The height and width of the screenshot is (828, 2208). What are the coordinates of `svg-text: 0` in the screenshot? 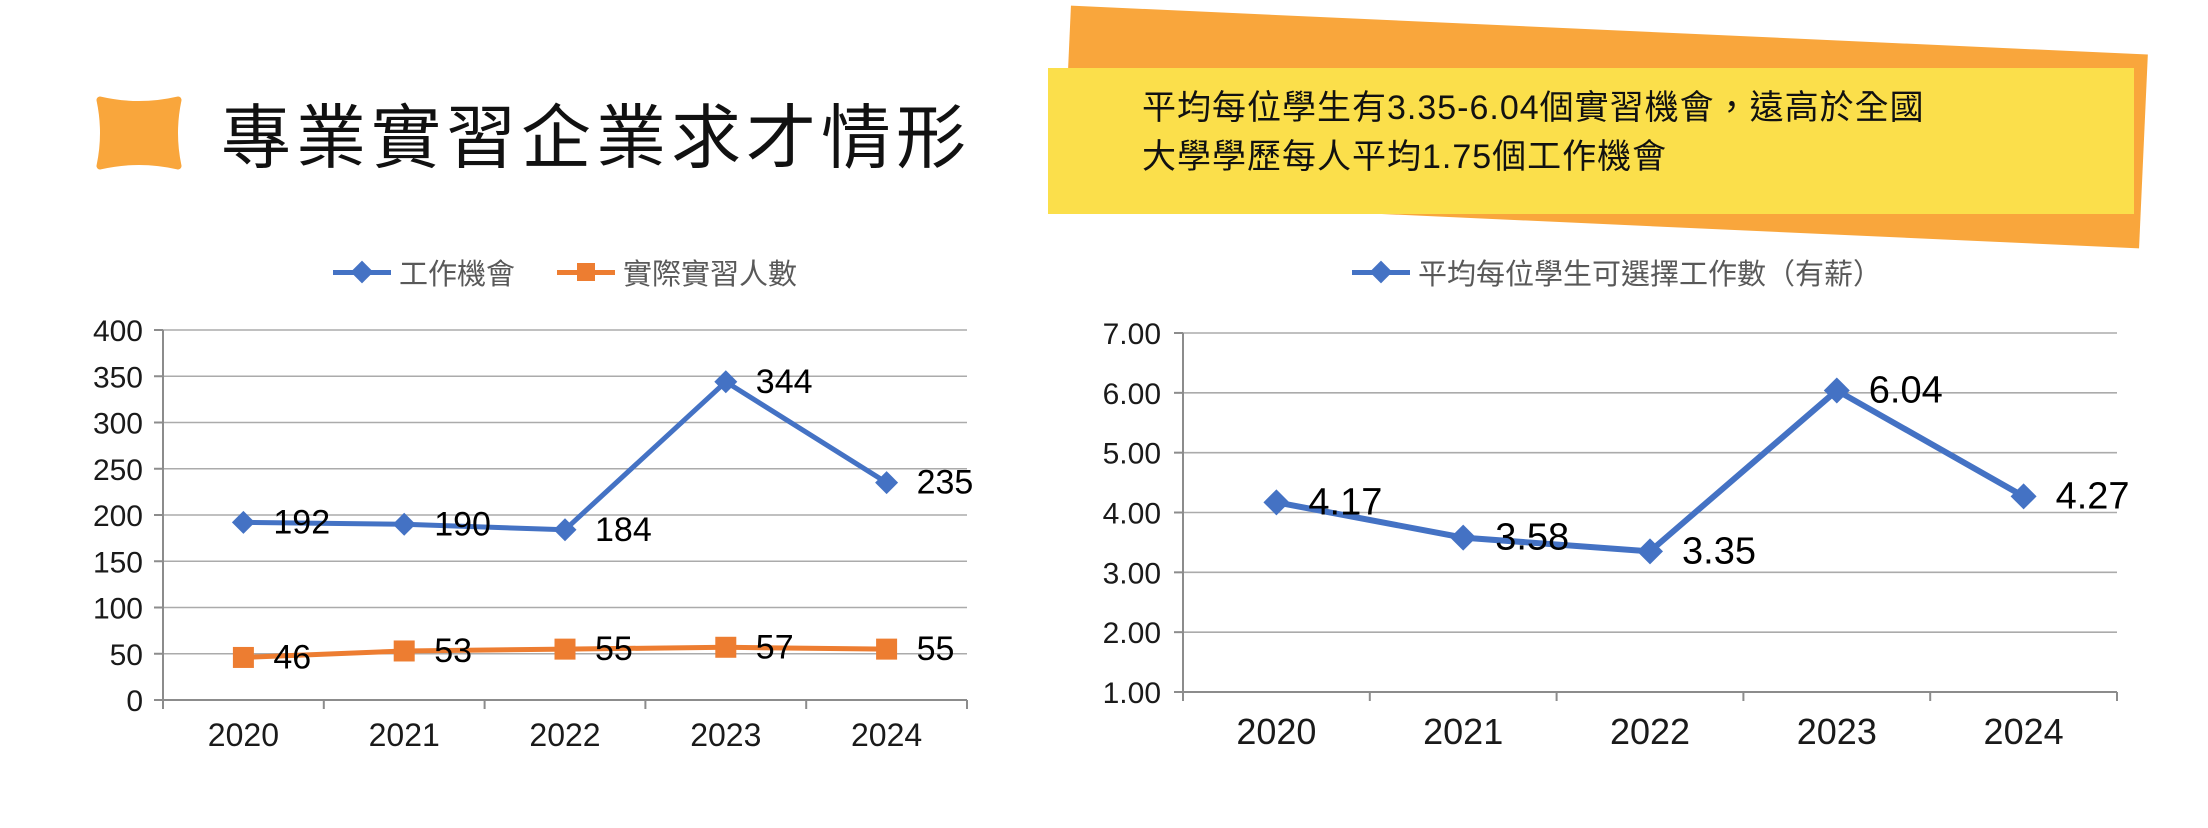 It's located at (134, 701).